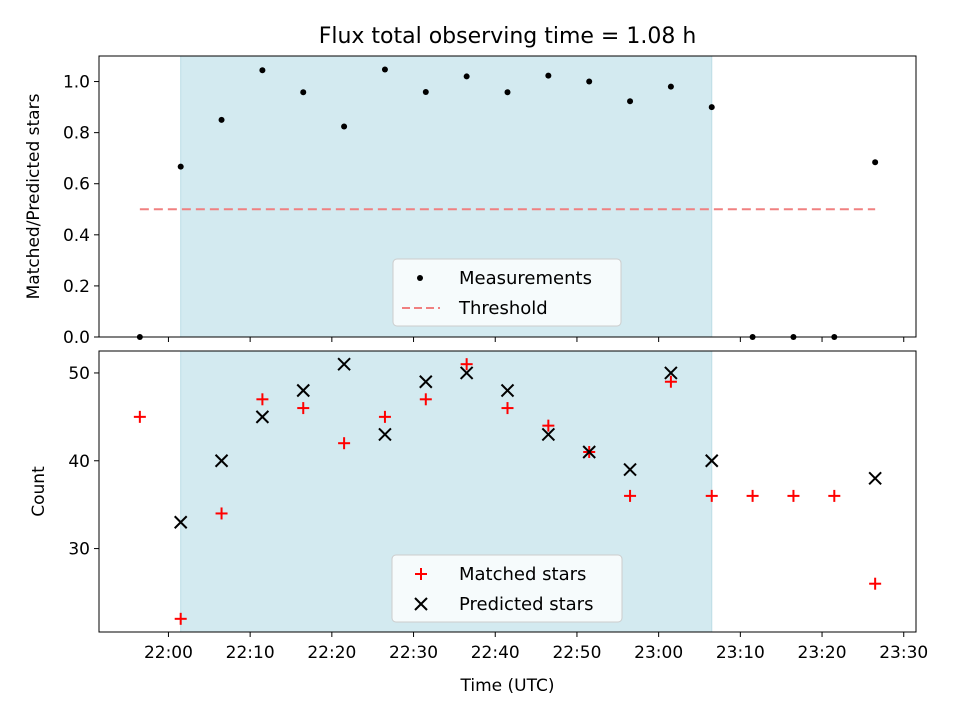 Image resolution: width=960 pixels, height=720 pixels. What do you see at coordinates (525, 278) in the screenshot?
I see `legend-measurements-label: Measurements` at bounding box center [525, 278].